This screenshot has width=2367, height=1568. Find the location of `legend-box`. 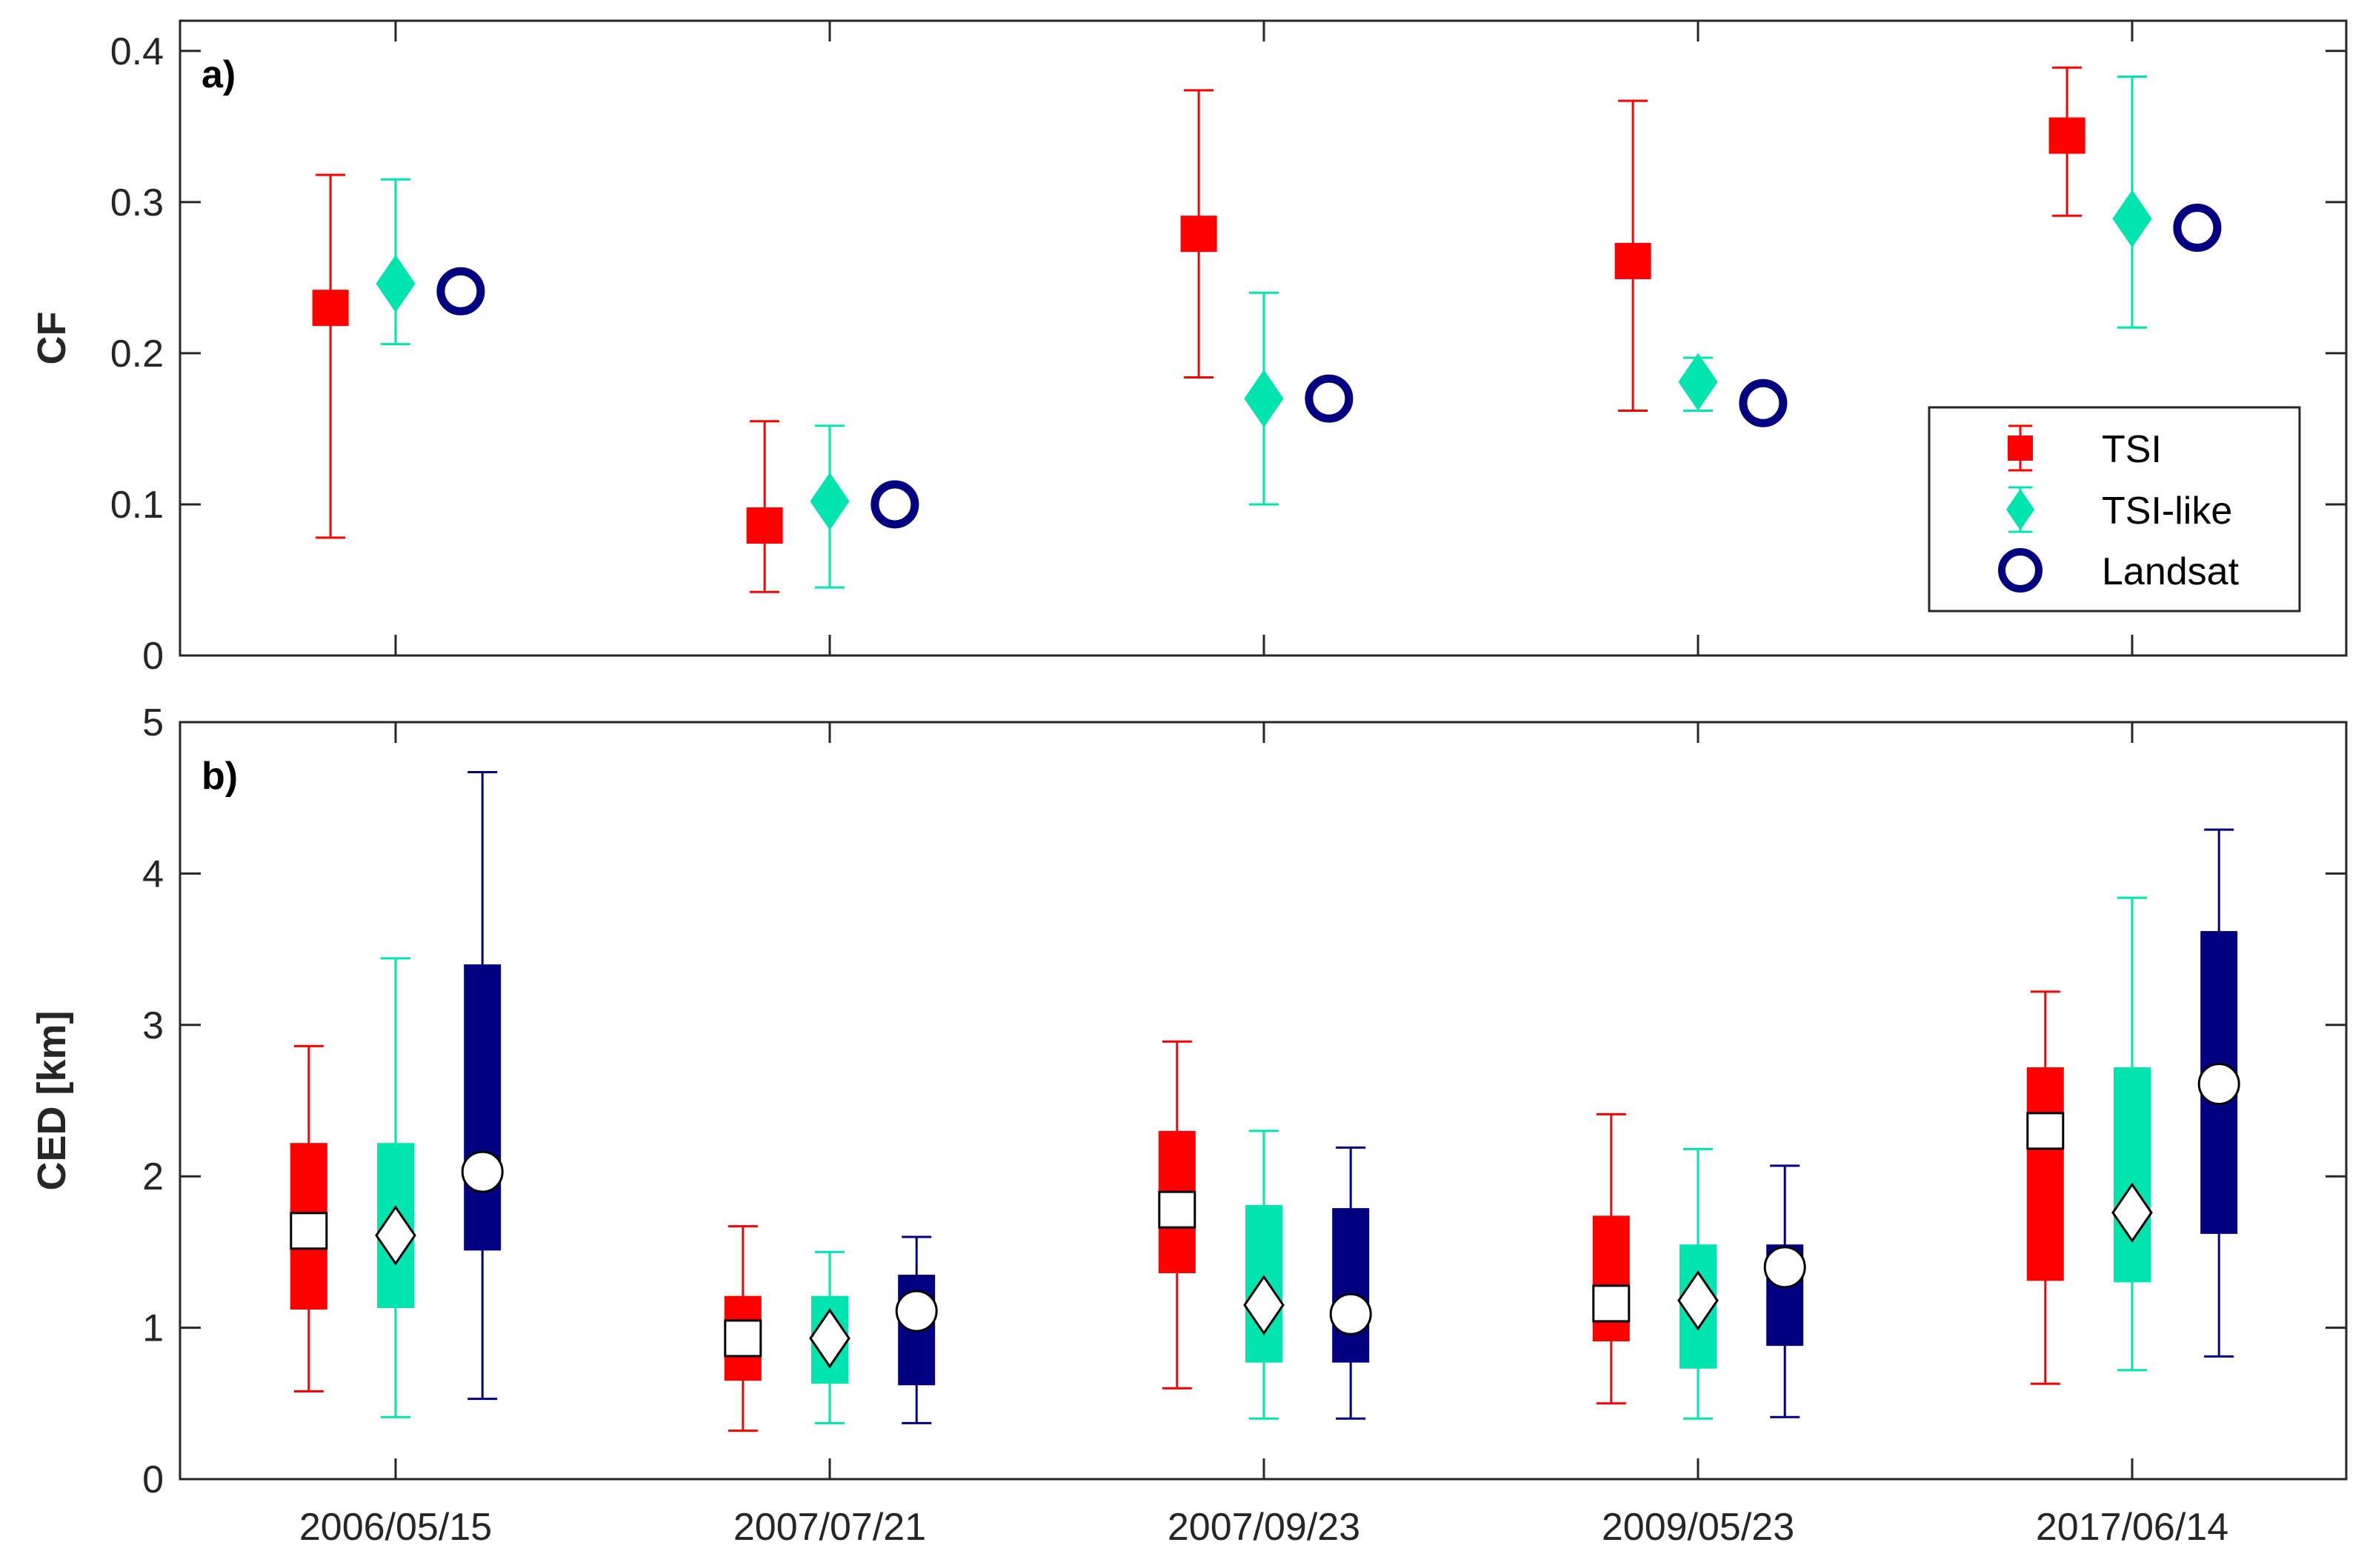

legend-box is located at coordinates (2114, 510).